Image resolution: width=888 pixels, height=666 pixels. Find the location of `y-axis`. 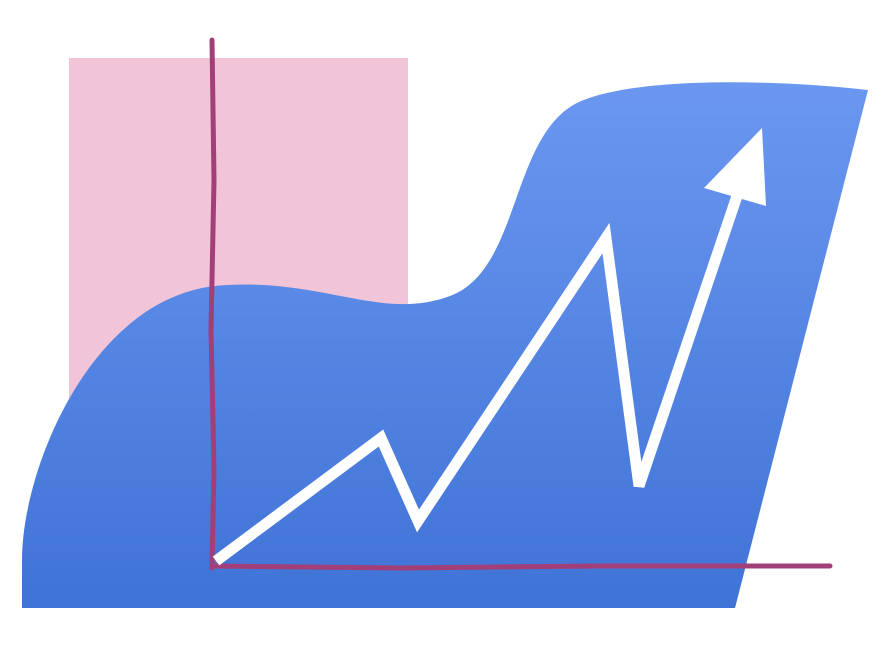

y-axis is located at coordinates (212, 304).